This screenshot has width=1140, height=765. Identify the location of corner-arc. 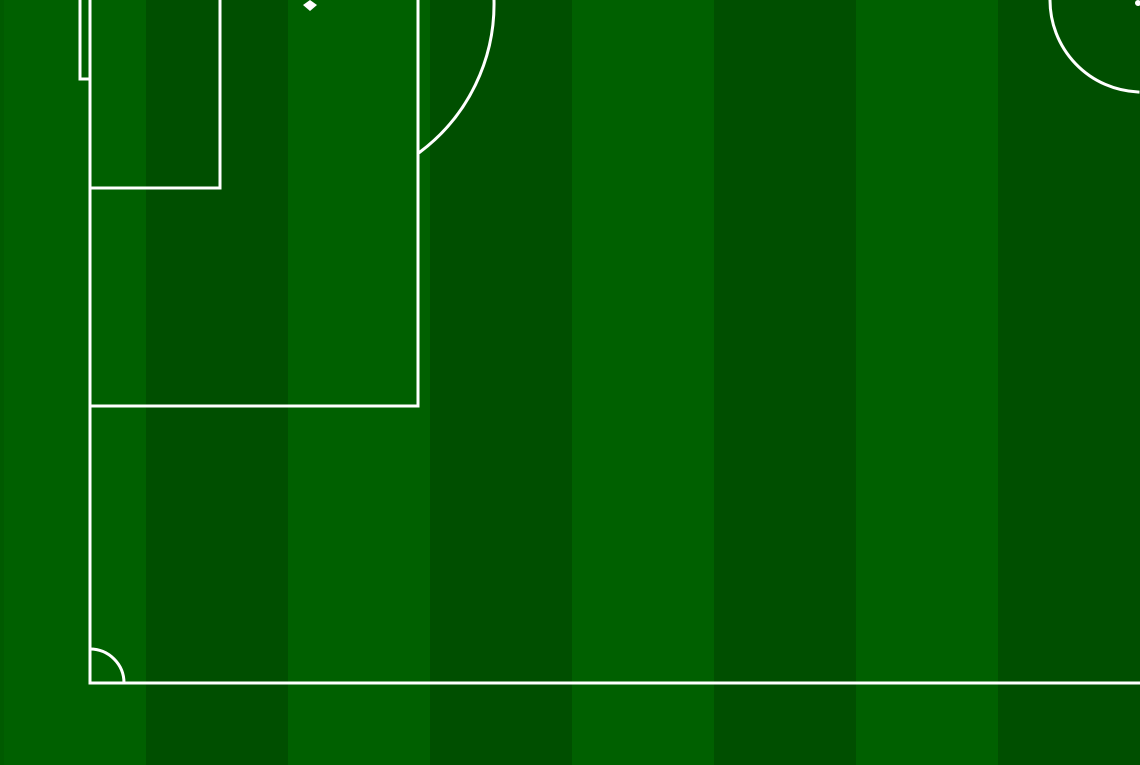
(107, 666).